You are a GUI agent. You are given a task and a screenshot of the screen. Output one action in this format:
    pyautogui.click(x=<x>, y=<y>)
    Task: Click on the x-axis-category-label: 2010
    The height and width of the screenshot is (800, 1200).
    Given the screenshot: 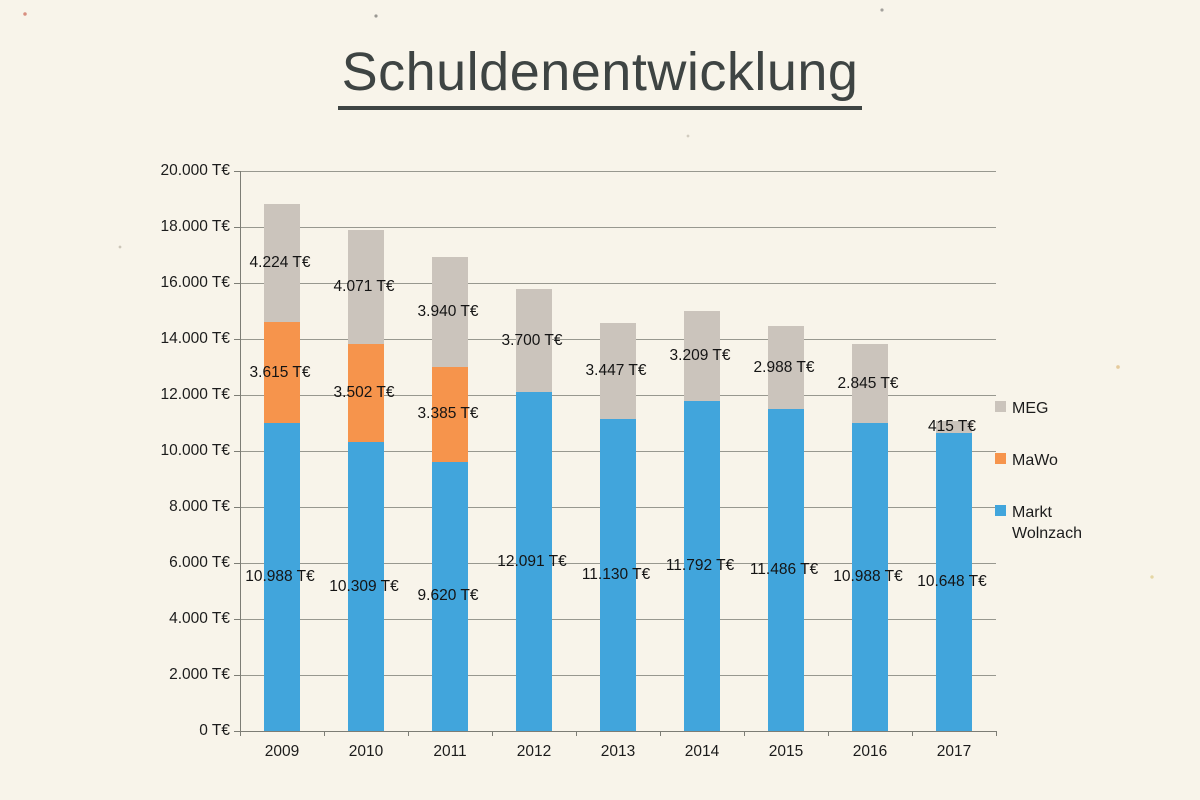 What is the action you would take?
    pyautogui.click(x=366, y=751)
    